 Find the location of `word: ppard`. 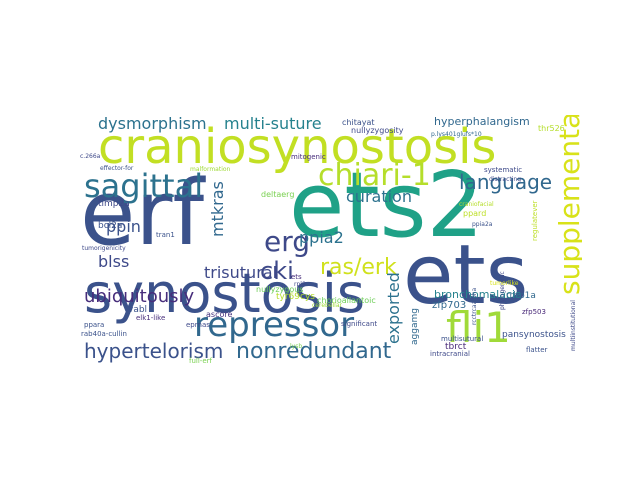

word: ppard is located at coordinates (475, 213).